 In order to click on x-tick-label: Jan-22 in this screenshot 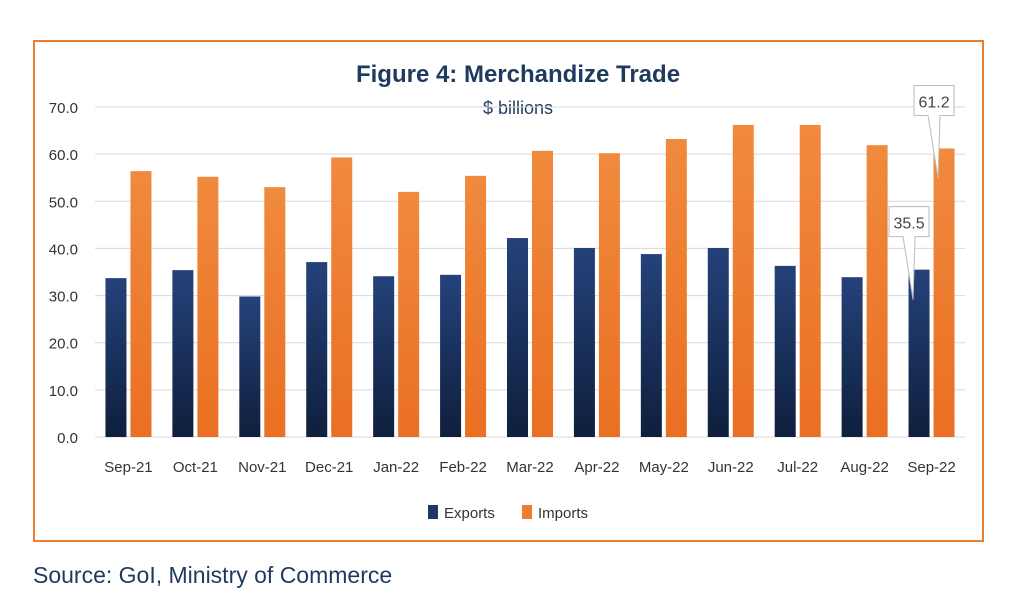, I will do `click(396, 467)`.